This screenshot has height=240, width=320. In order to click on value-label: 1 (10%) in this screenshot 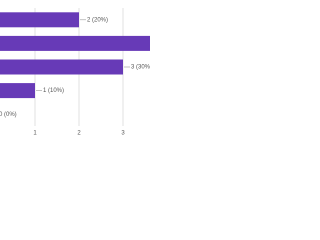, I will do `click(53, 91)`.